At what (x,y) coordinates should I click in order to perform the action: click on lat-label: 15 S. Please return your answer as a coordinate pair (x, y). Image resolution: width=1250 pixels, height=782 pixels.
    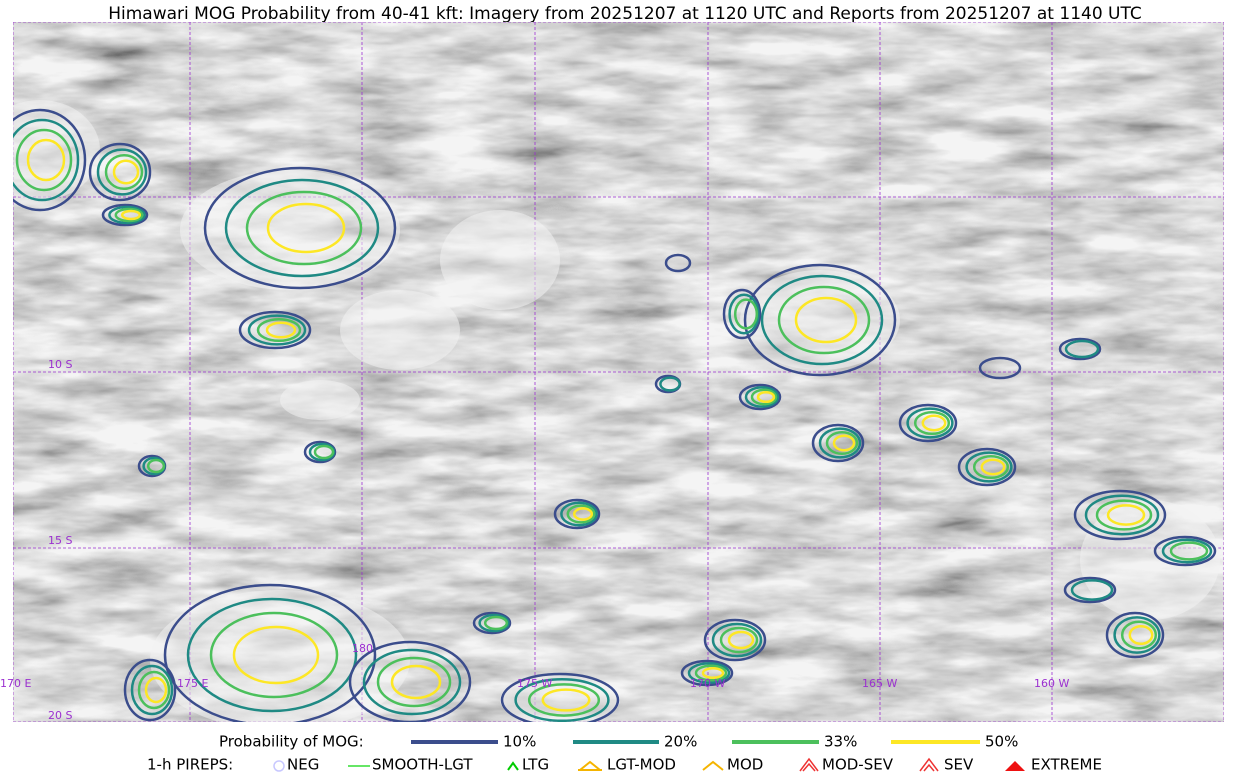
    Looking at the image, I should click on (60, 540).